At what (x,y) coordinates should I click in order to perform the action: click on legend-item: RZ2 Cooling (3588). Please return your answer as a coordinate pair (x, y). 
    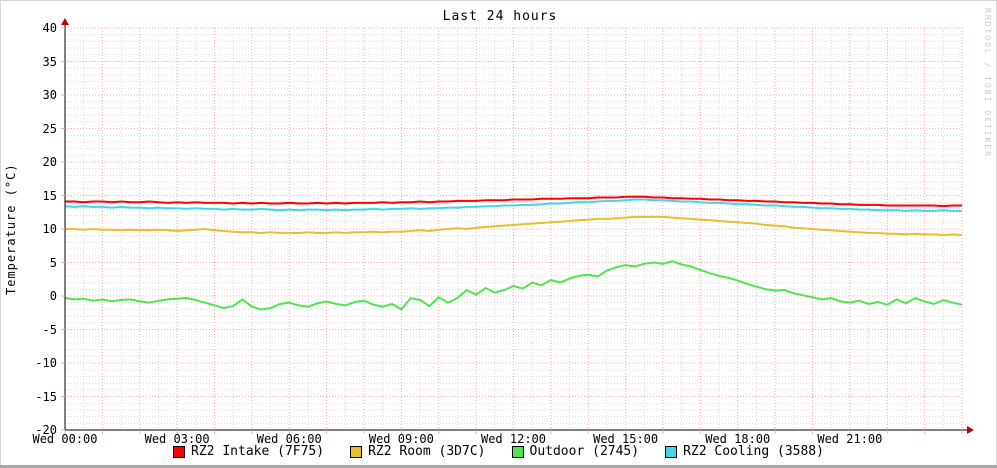
    Looking at the image, I should click on (744, 451).